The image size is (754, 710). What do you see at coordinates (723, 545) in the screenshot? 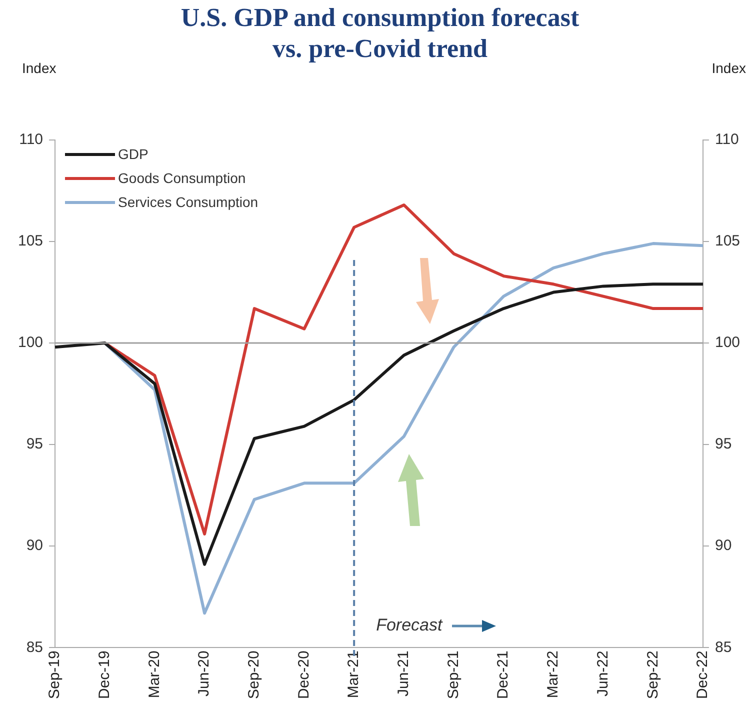
I see `y2-tick-label: 90` at bounding box center [723, 545].